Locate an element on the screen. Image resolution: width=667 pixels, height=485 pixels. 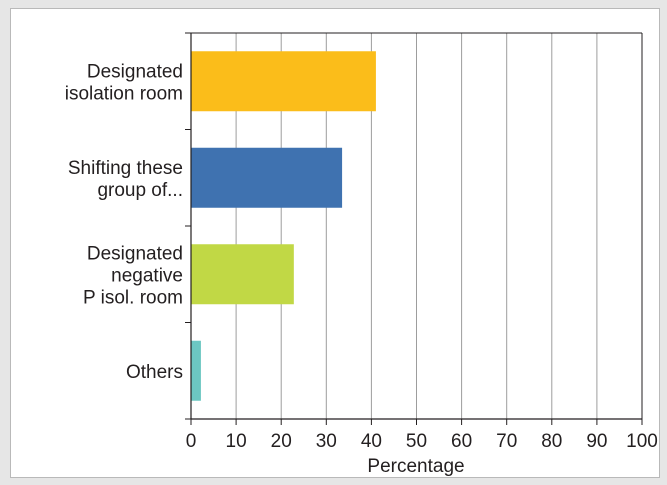
x-tick-label: 70 is located at coordinates (506, 441).